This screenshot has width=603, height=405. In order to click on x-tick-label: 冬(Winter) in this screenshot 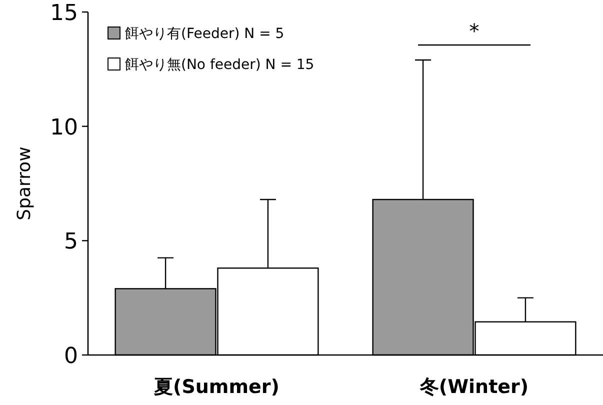, I will do `click(473, 387)`.